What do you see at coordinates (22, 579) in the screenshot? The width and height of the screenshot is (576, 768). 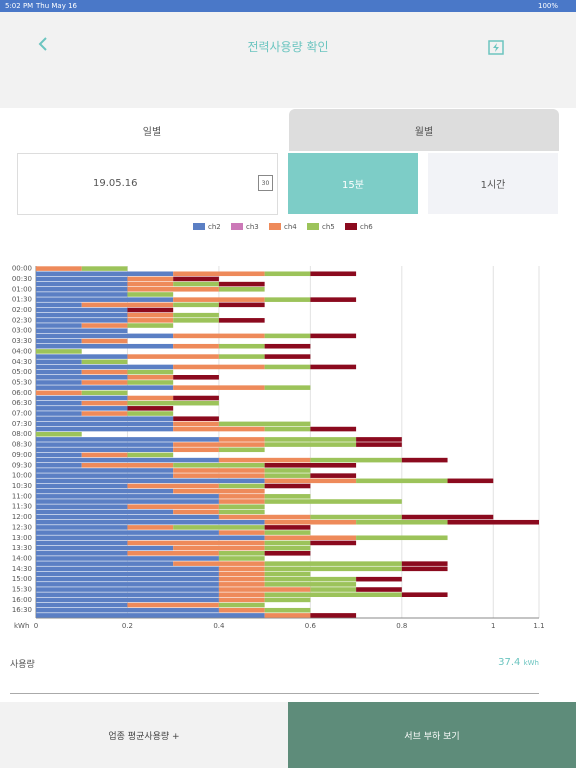 I see `y-tick-label: 15:00` at bounding box center [22, 579].